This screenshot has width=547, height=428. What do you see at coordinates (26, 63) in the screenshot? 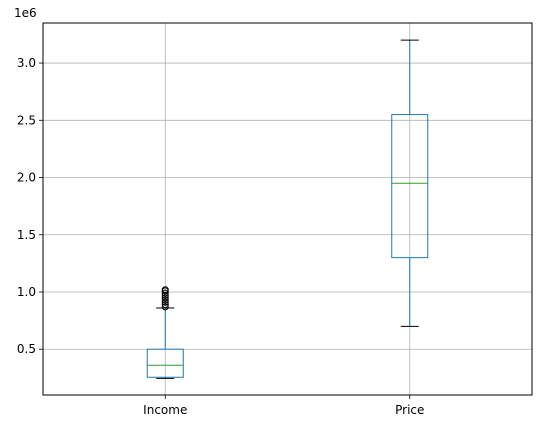
I see `y-tick-label: 3.0` at bounding box center [26, 63].